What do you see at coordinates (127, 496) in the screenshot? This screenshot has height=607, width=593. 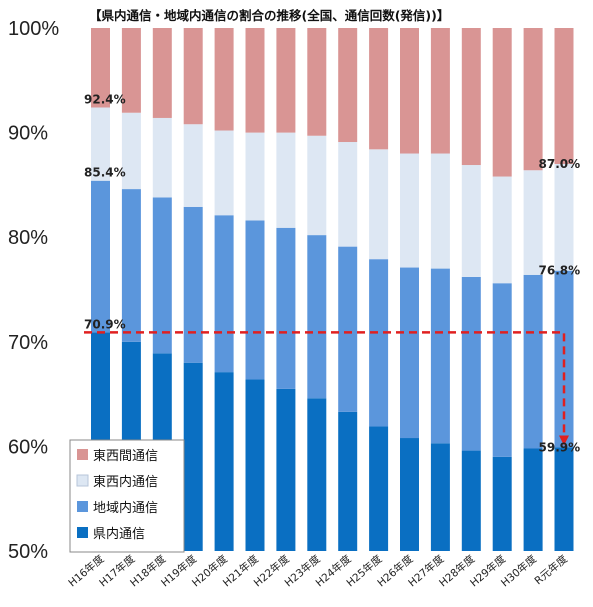 I see `legend-box` at bounding box center [127, 496].